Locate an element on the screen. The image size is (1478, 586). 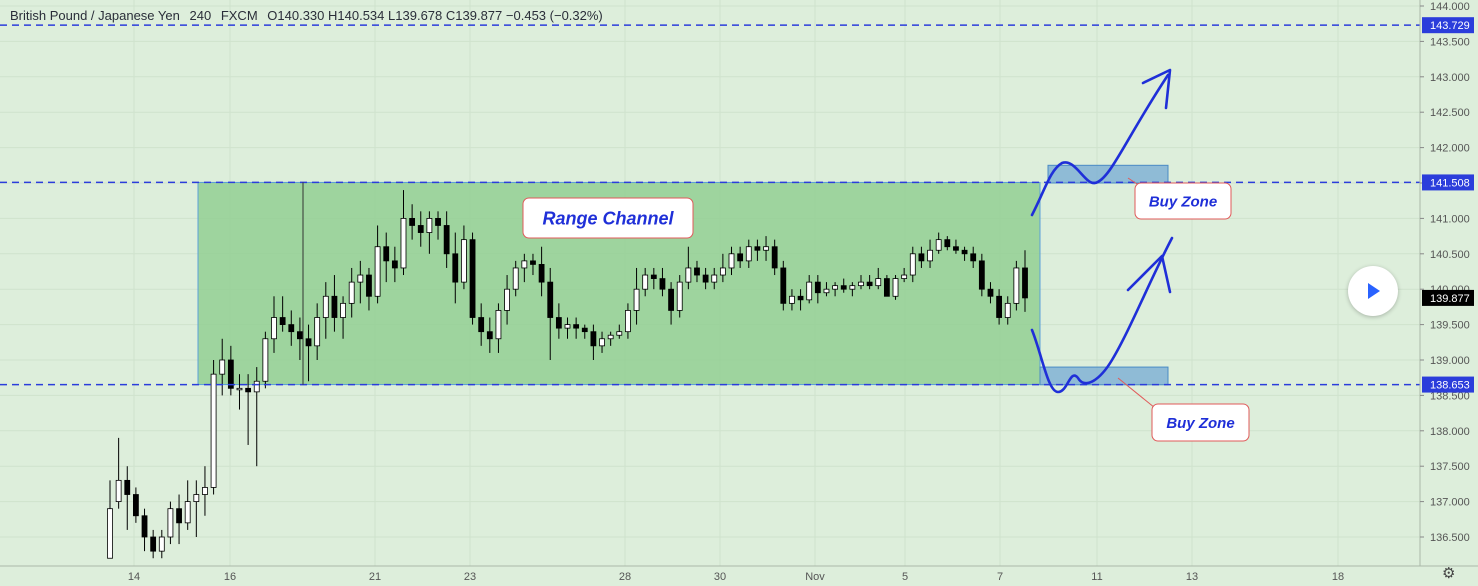
range-channel-label-text: Range Channel is located at coordinates (608, 218).